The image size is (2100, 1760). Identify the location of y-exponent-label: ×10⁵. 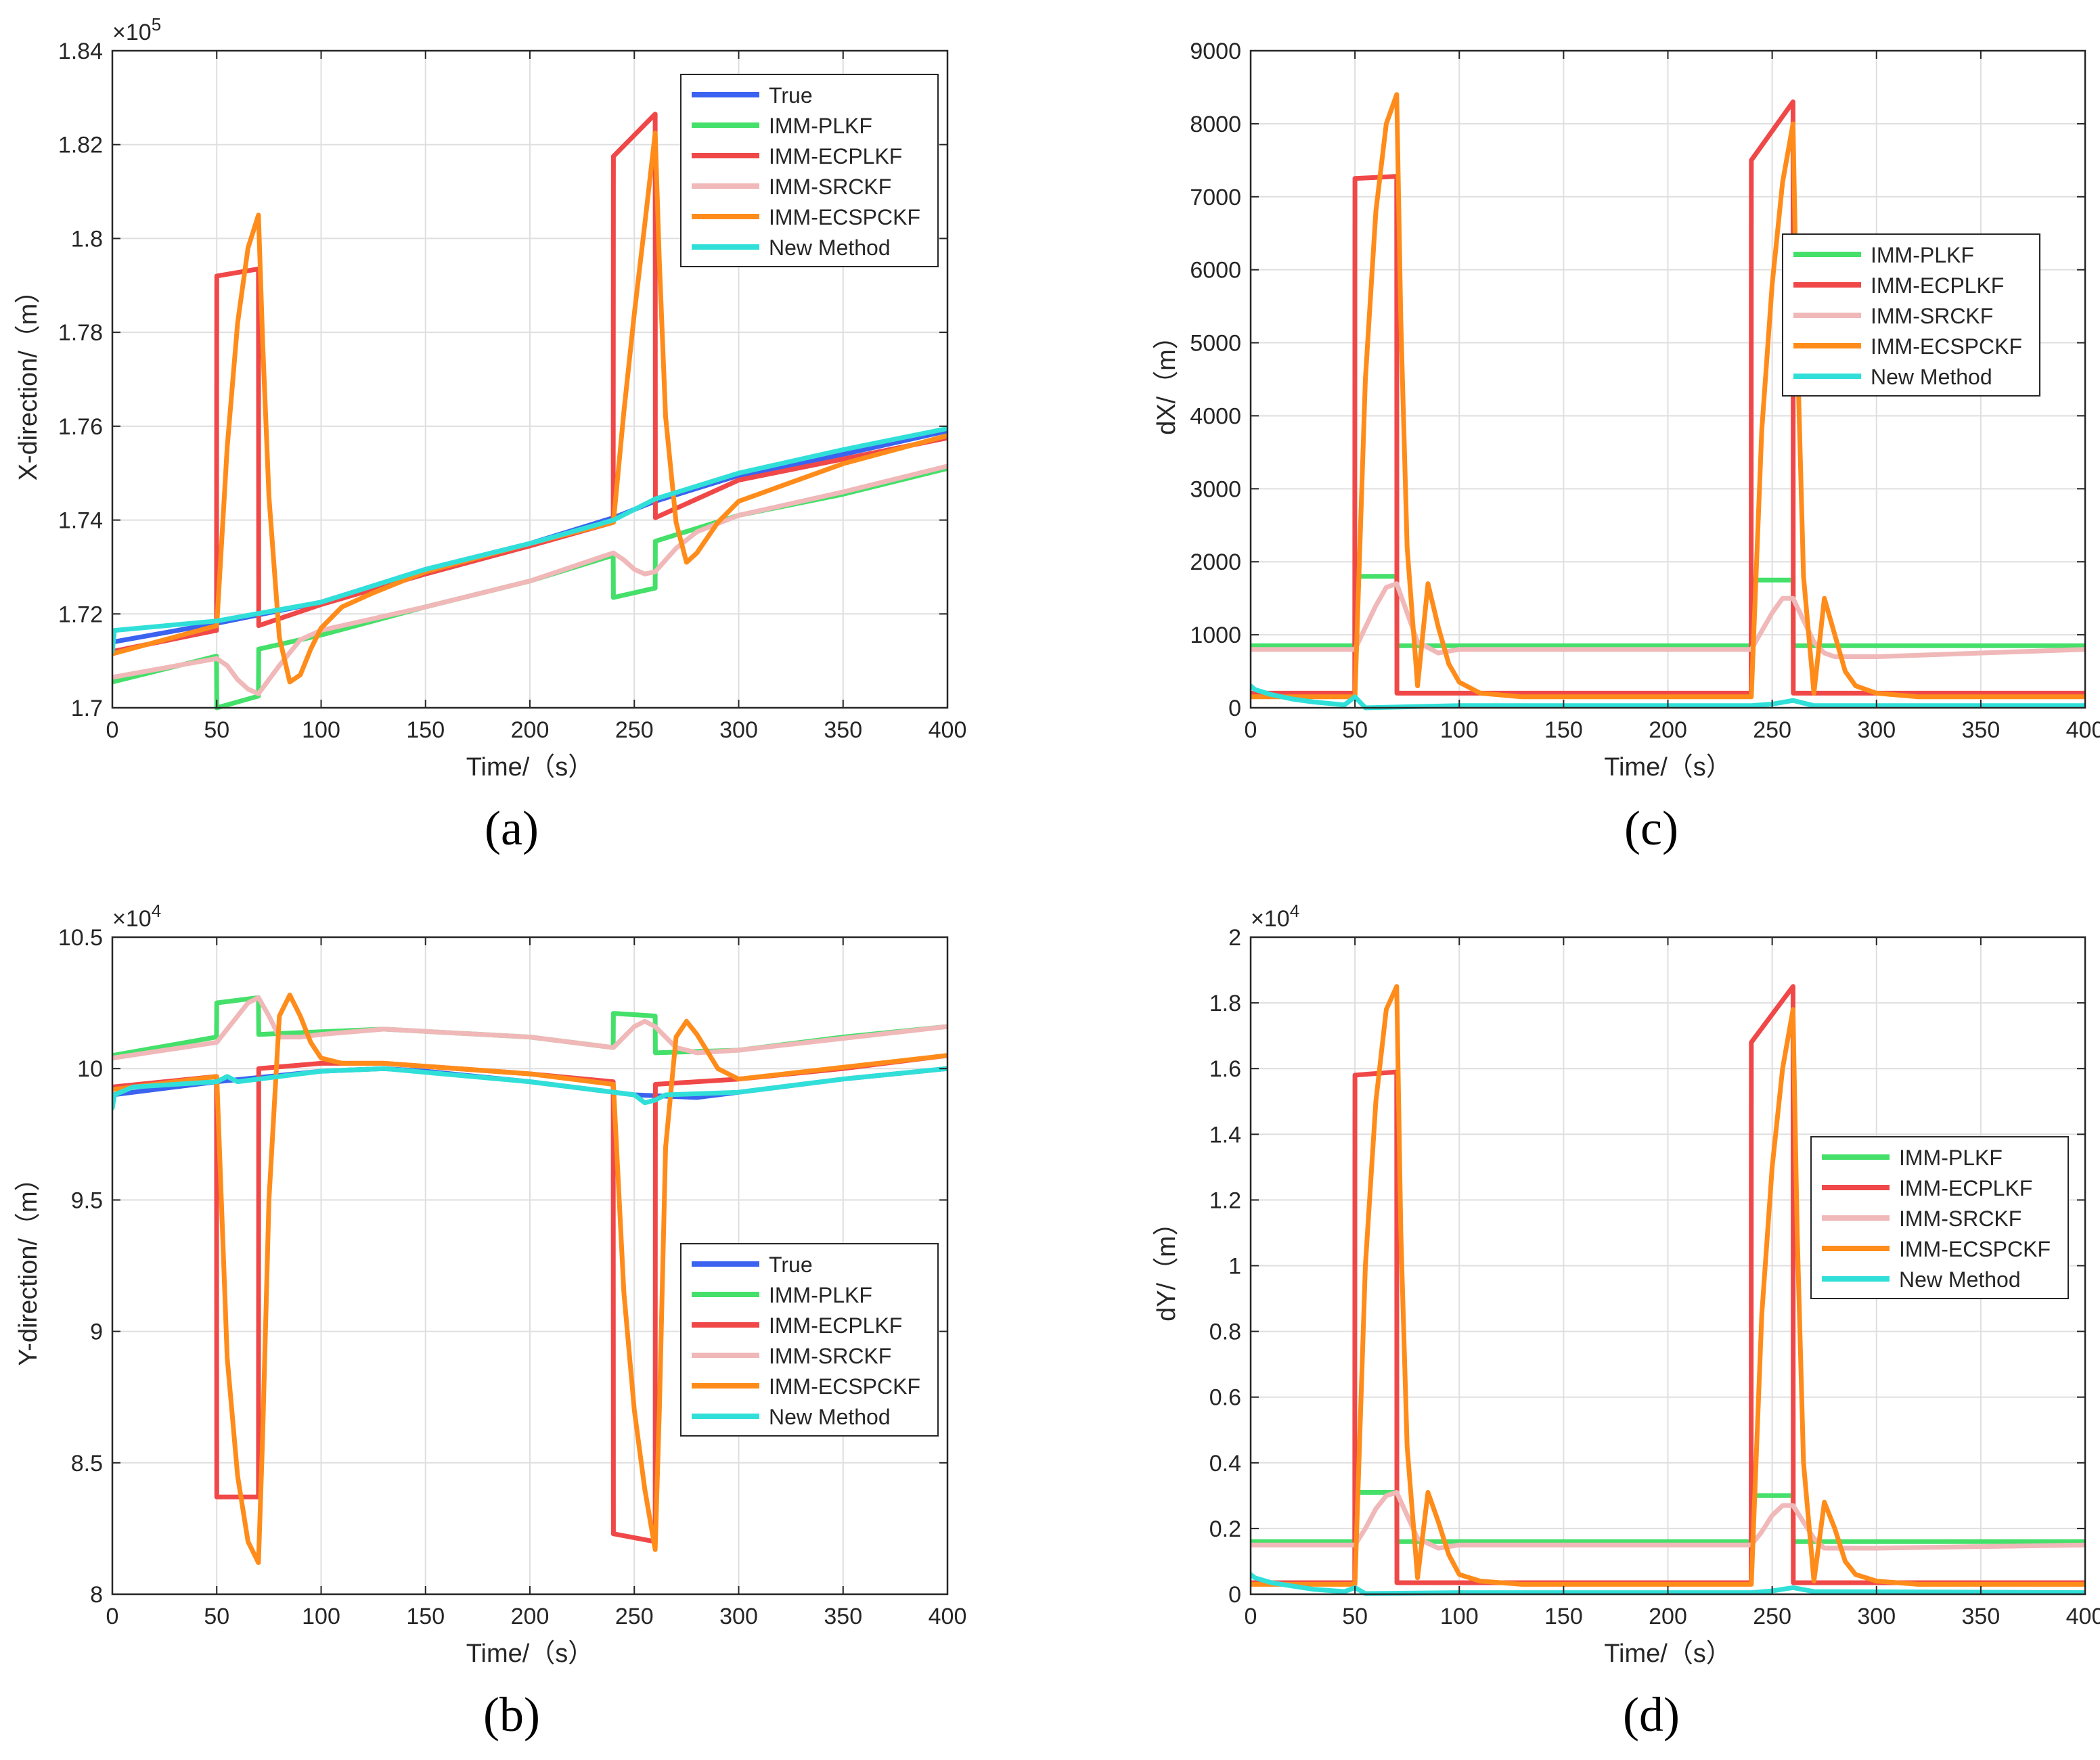
(136, 29).